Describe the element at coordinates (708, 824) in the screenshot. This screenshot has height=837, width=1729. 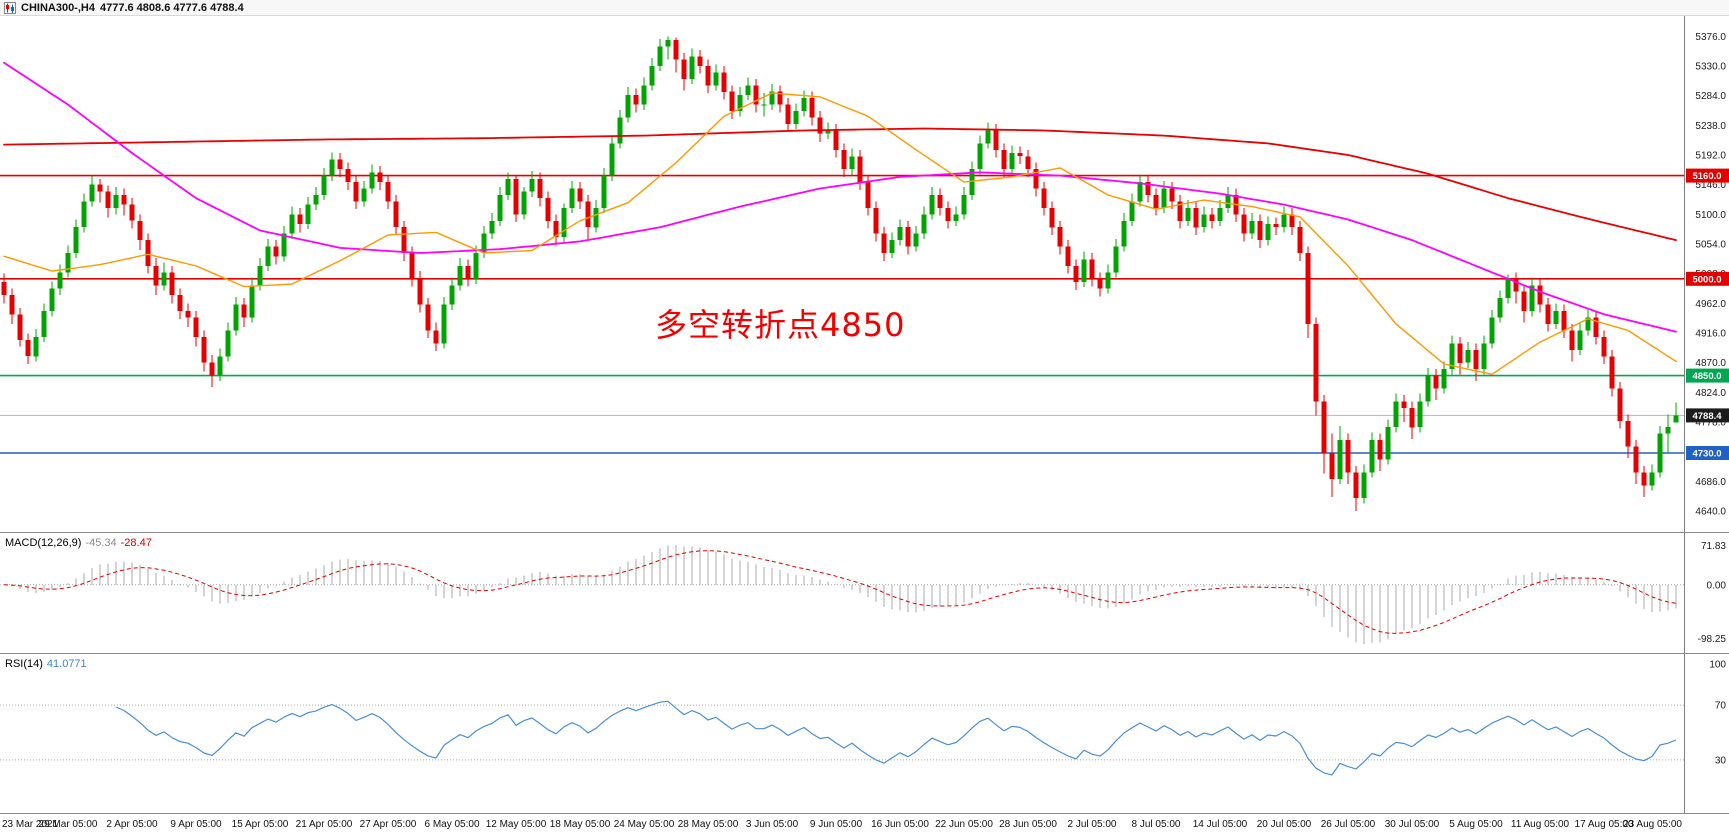
I see `time-axis-label: 28 May 05:00` at that location.